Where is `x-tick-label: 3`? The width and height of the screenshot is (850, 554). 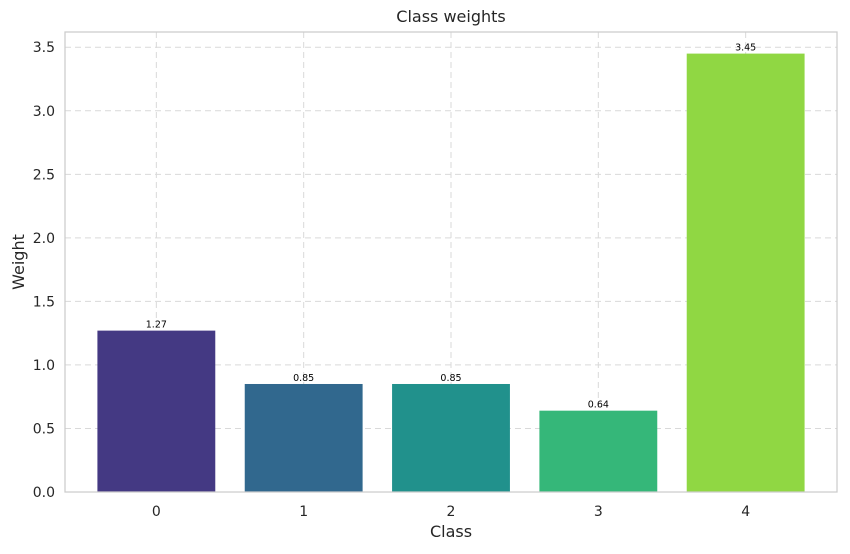 x-tick-label: 3 is located at coordinates (598, 512).